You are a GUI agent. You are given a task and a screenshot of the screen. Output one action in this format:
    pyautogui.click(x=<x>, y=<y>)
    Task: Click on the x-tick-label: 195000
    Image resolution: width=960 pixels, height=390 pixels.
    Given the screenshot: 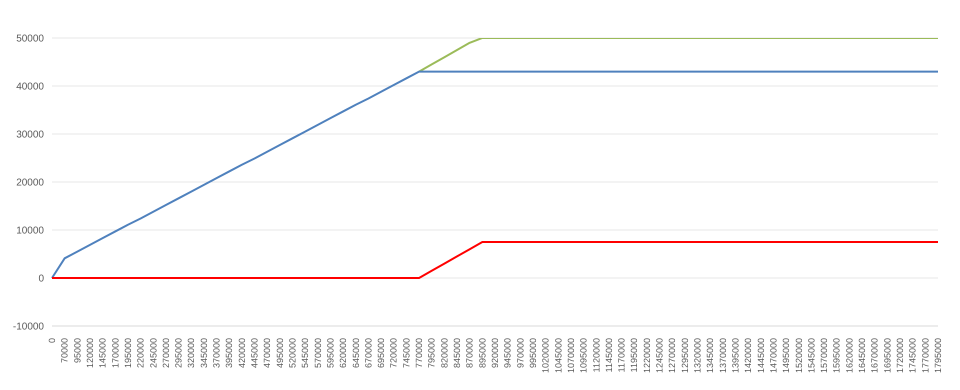 What is the action you would take?
    pyautogui.click(x=127, y=353)
    